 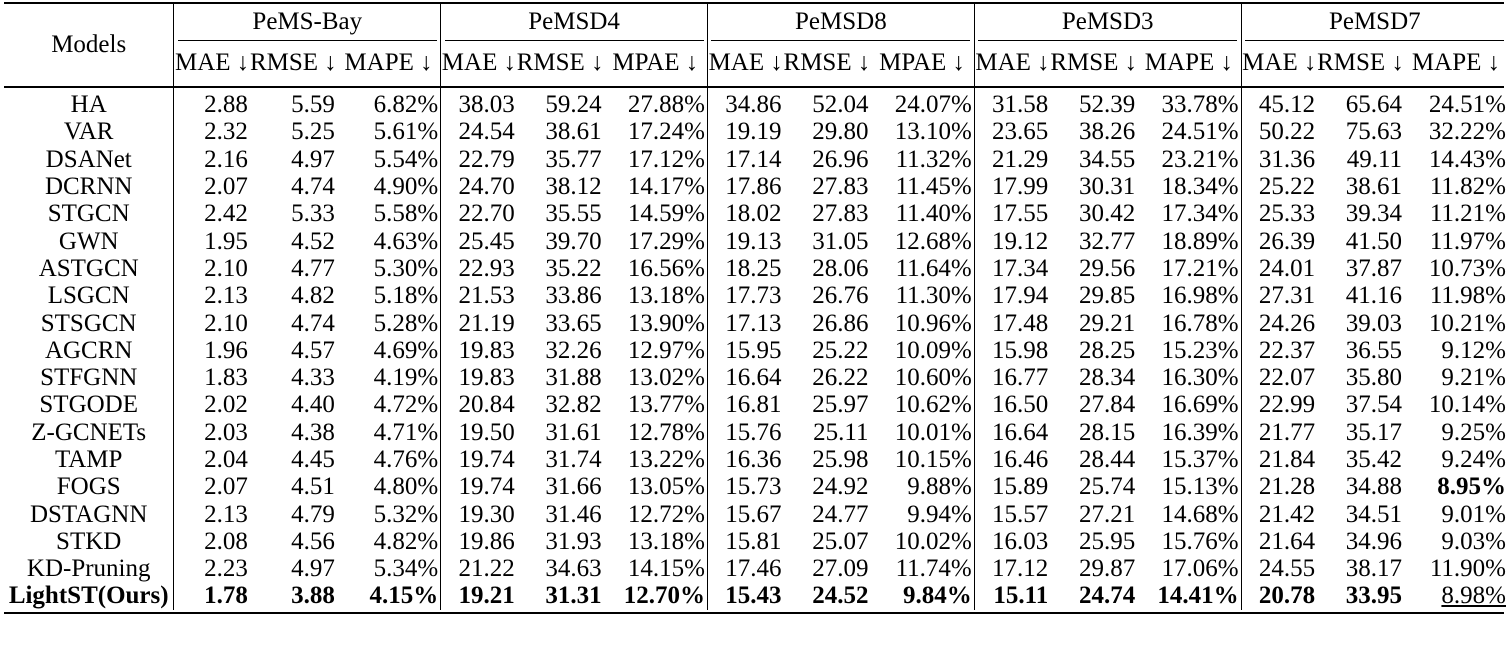 I want to click on value-cell: 10.73%, so click(x=1467, y=268).